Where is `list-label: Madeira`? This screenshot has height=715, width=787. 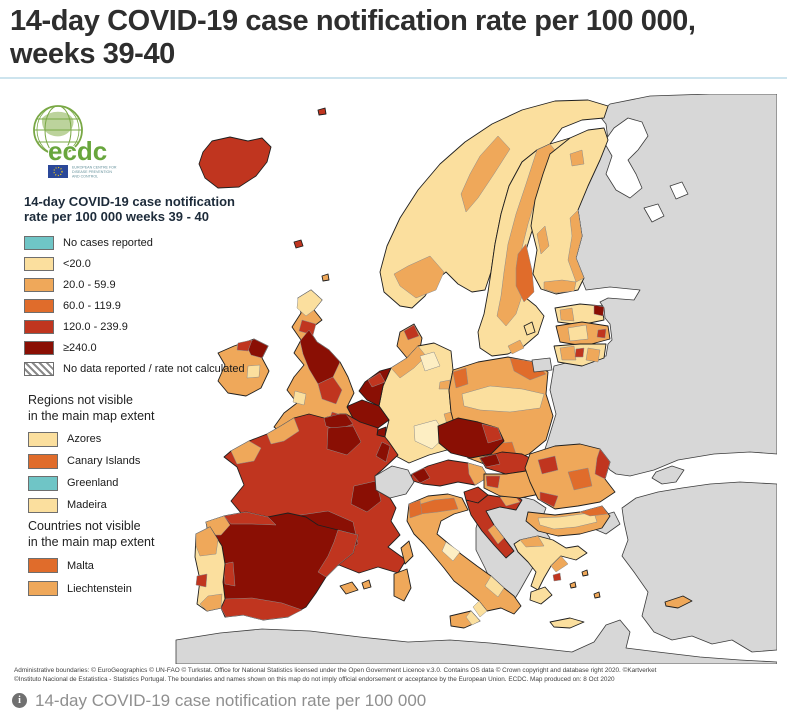 list-label: Madeira is located at coordinates (87, 505).